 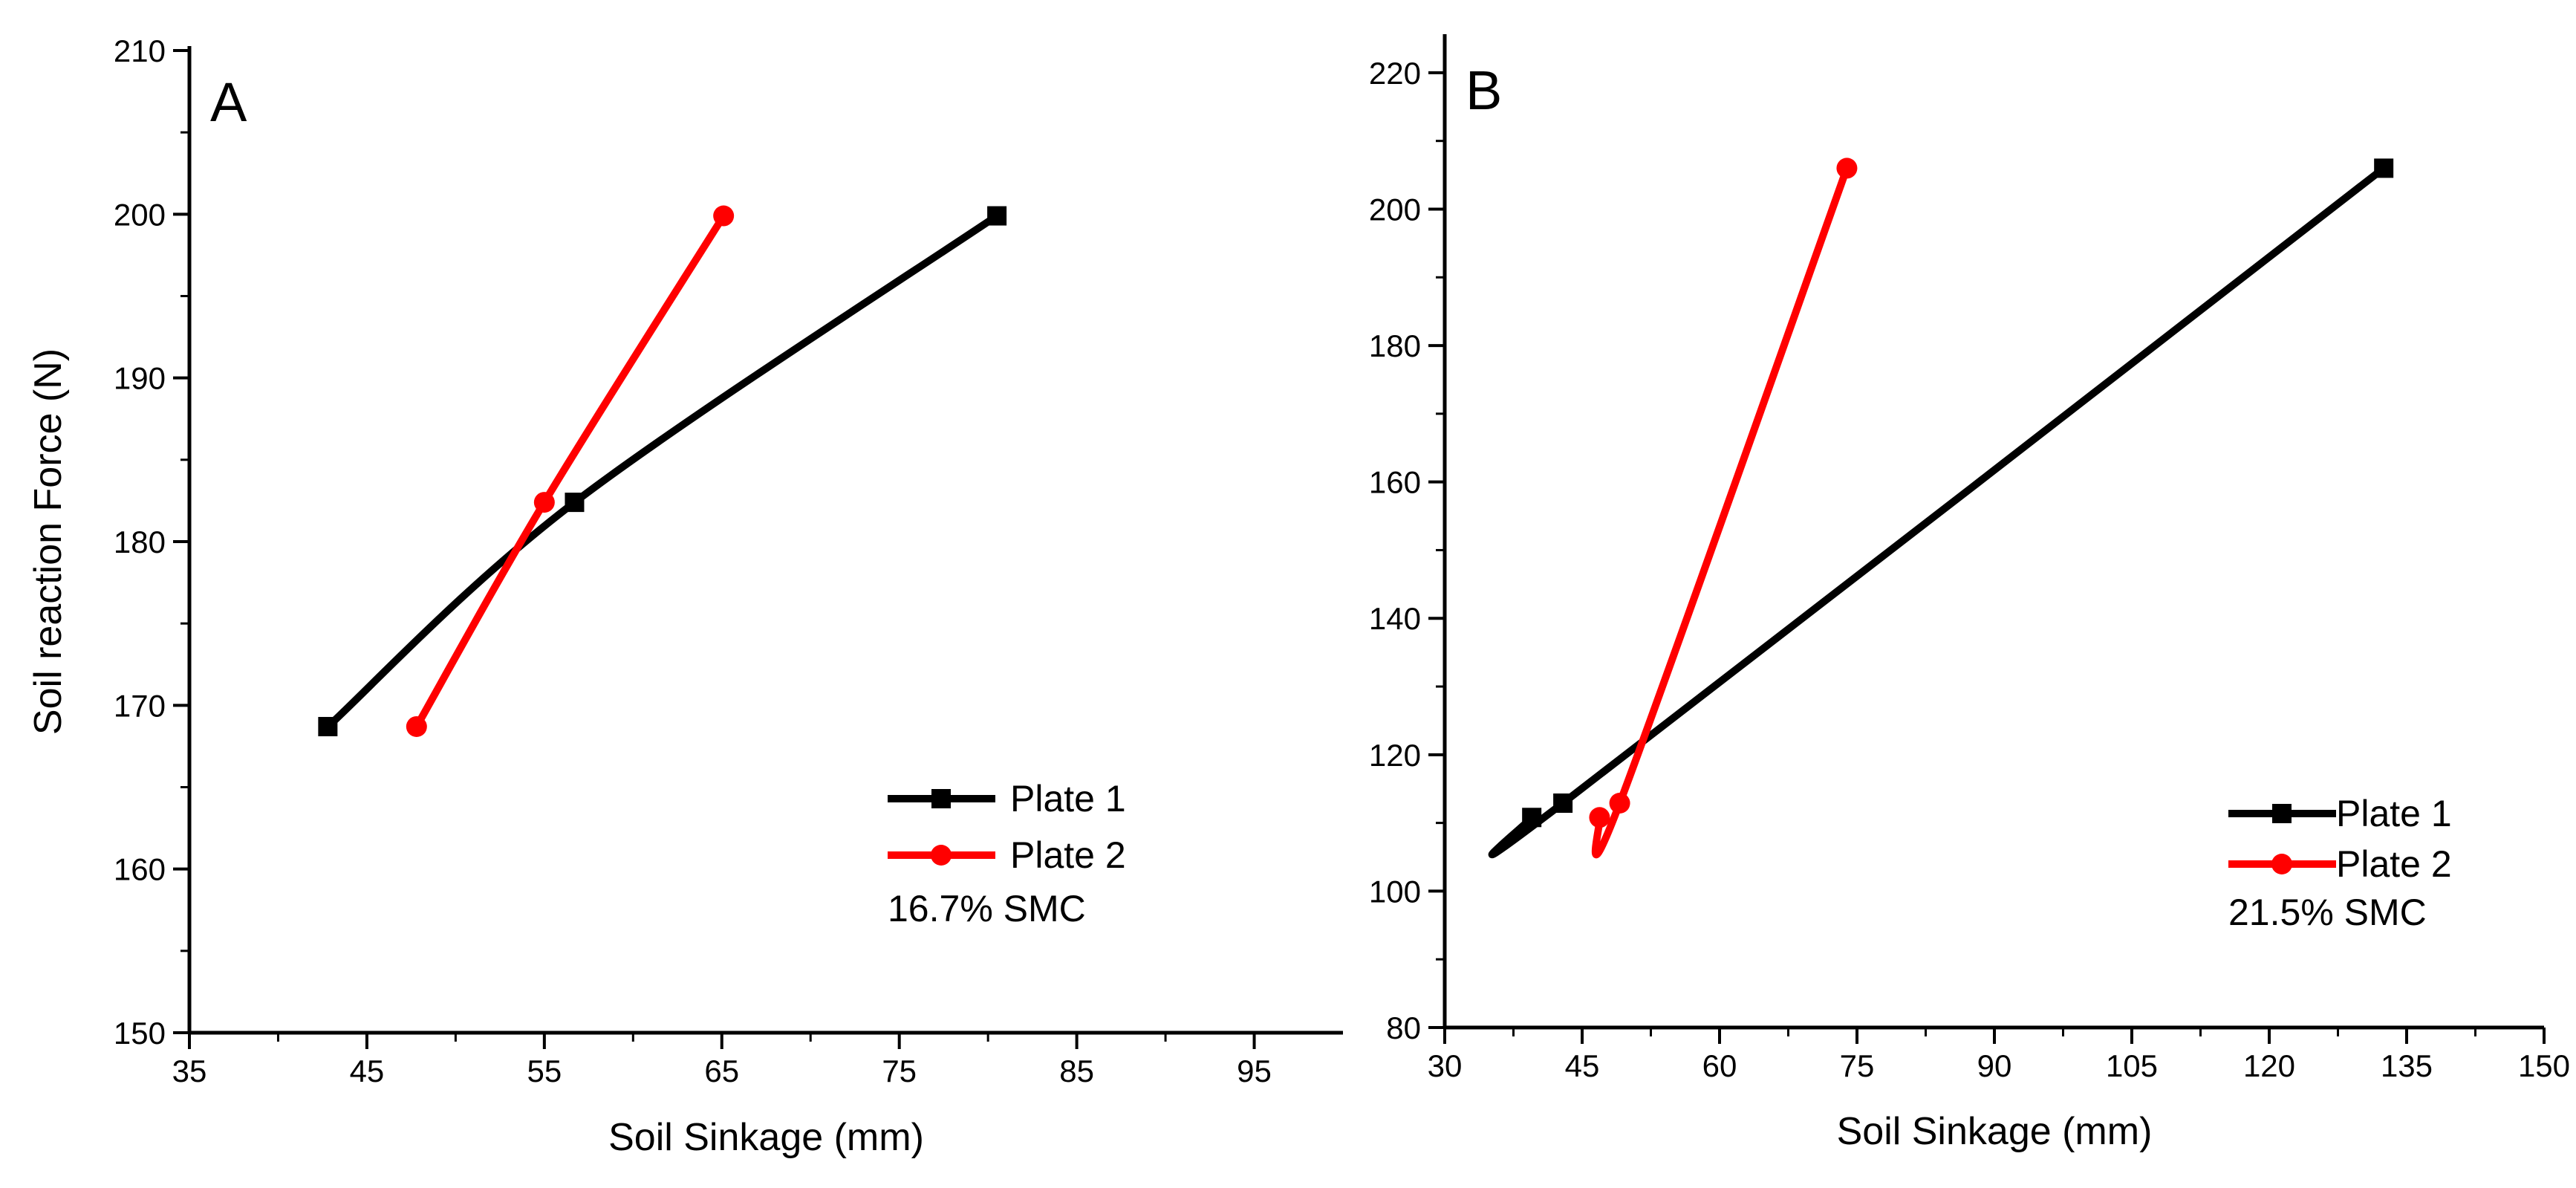 What do you see at coordinates (140, 705) in the screenshot?
I see `y-tick-label: 170` at bounding box center [140, 705].